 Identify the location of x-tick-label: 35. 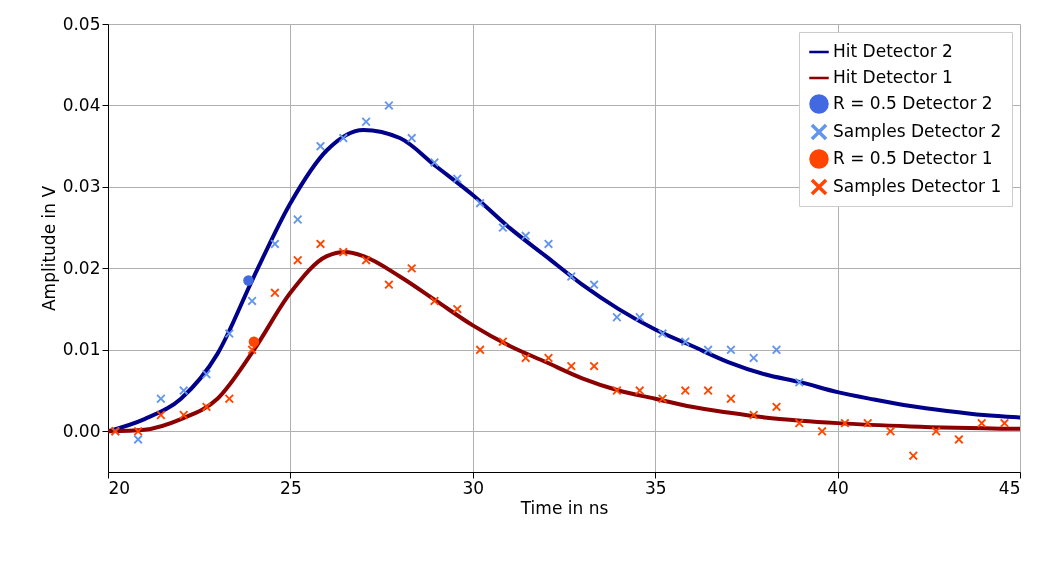
(655, 487).